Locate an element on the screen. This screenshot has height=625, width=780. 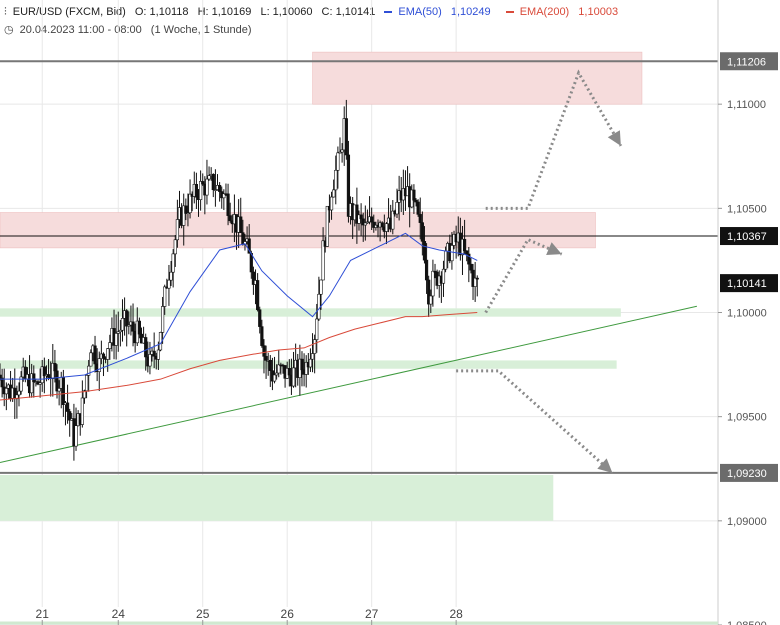
price-level-label: 1,11206 is located at coordinates (746, 62).